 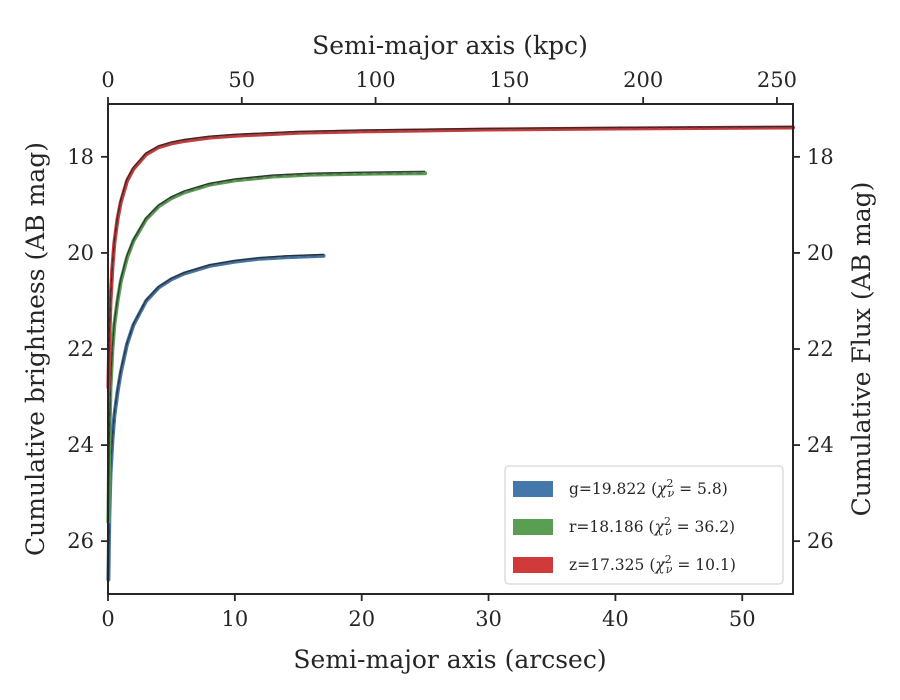 I want to click on top-x-tick-label: 200, so click(x=643, y=80).